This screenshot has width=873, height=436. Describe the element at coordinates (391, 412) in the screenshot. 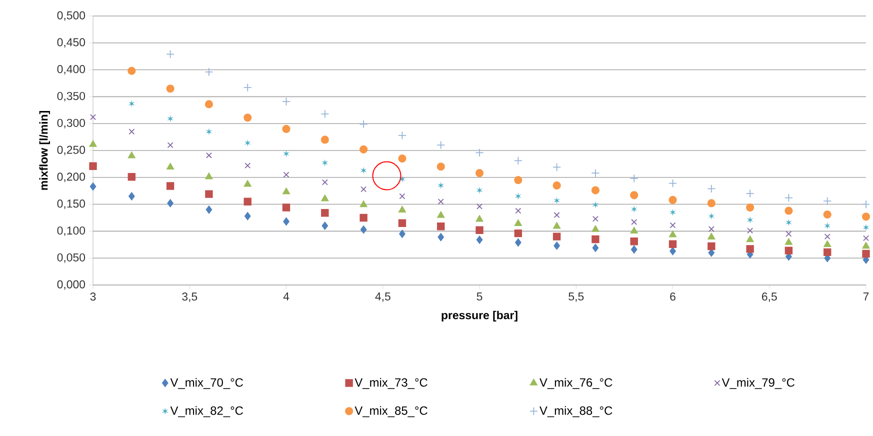

I see `legend-label: V_mix_85_°C` at that location.